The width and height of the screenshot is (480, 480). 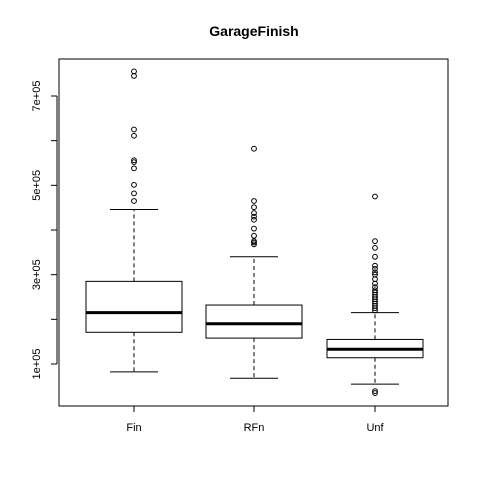 What do you see at coordinates (253, 31) in the screenshot?
I see `chart-title: GarageFinish` at bounding box center [253, 31].